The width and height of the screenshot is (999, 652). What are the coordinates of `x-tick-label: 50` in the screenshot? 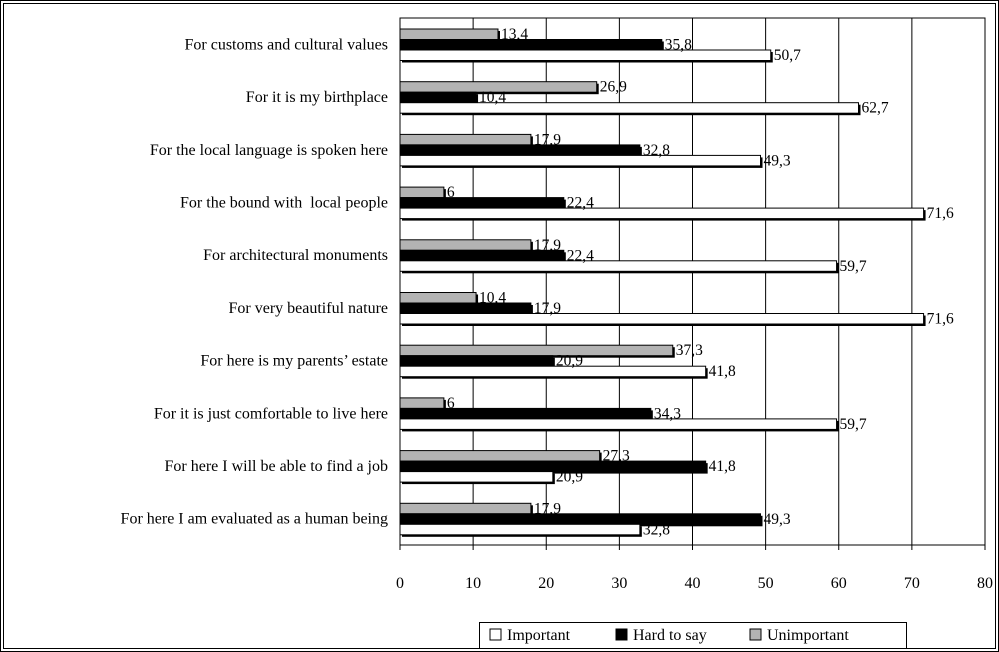 It's located at (766, 583).